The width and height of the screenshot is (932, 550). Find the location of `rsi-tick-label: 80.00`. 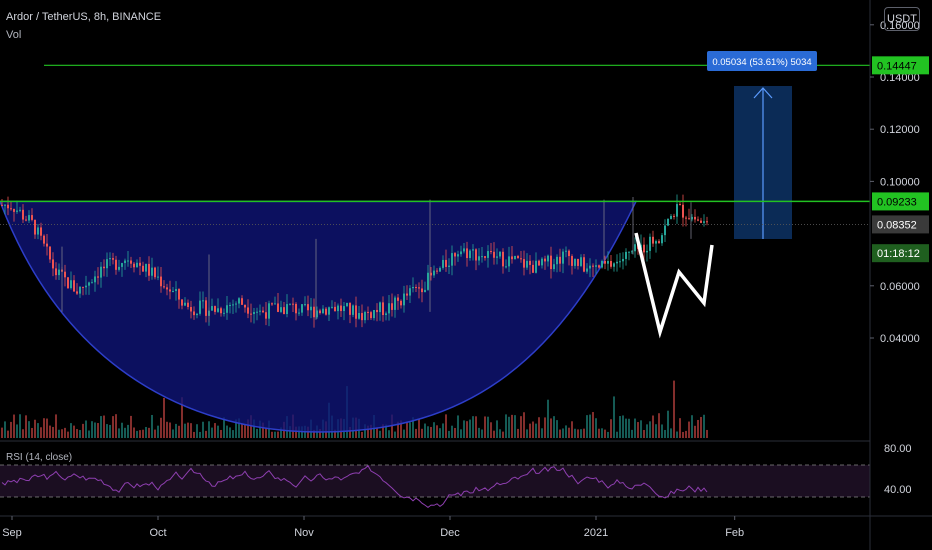

rsi-tick-label: 80.00 is located at coordinates (898, 449).